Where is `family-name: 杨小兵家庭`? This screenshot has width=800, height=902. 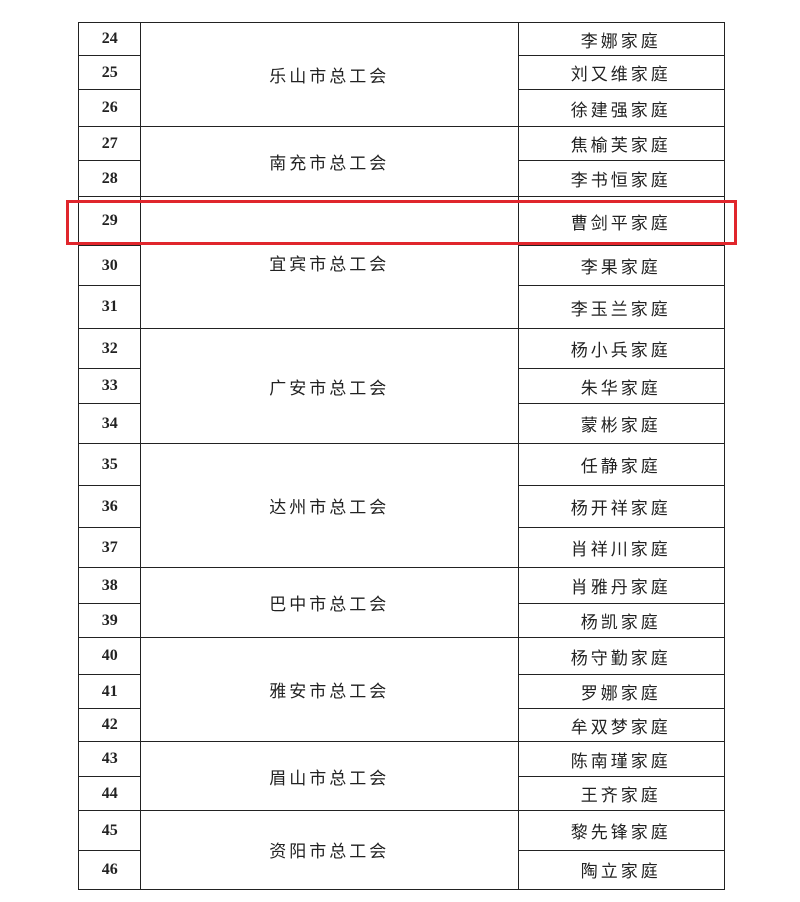
family-name: 杨小兵家庭 is located at coordinates (621, 349).